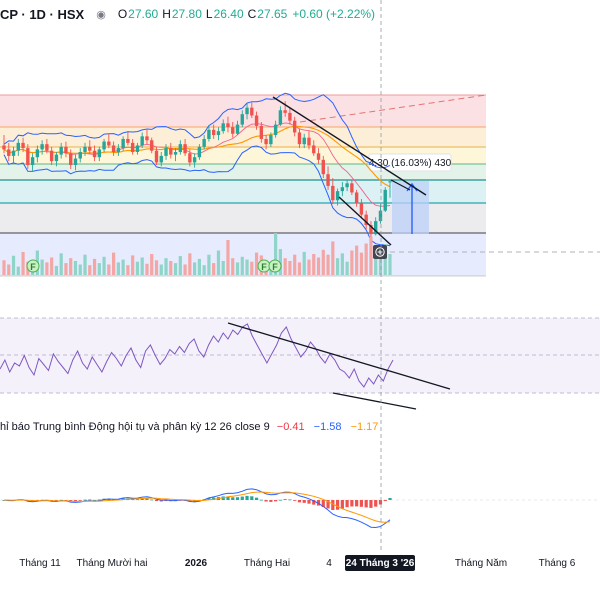 This screenshot has height=600, width=600. What do you see at coordinates (209, 14) in the screenshot?
I see `low-label: L` at bounding box center [209, 14].